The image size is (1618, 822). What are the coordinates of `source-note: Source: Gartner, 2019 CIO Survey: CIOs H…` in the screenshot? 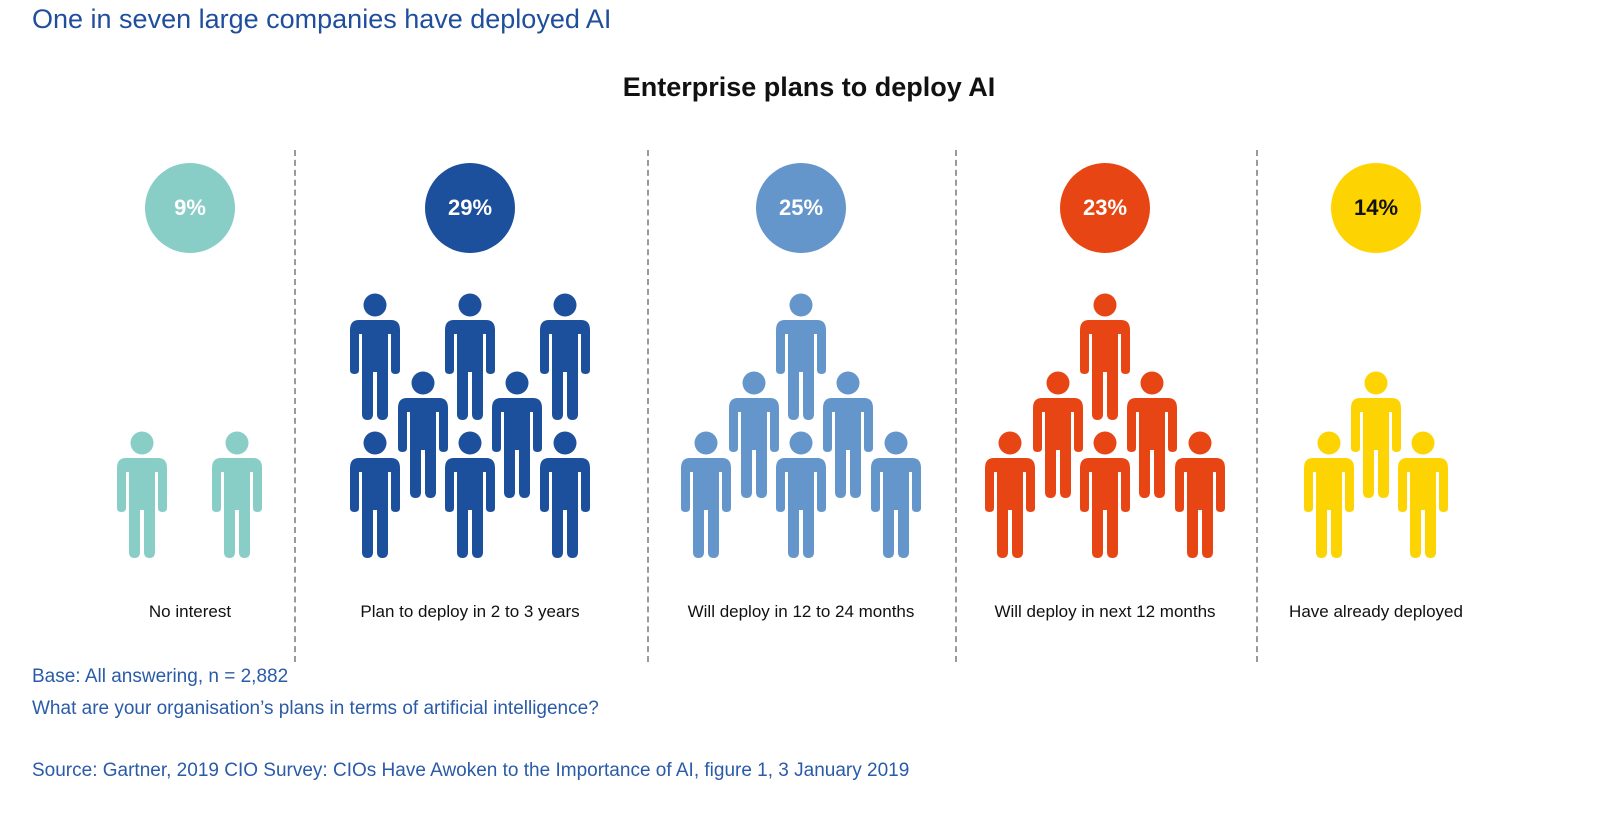 It's located at (471, 770).